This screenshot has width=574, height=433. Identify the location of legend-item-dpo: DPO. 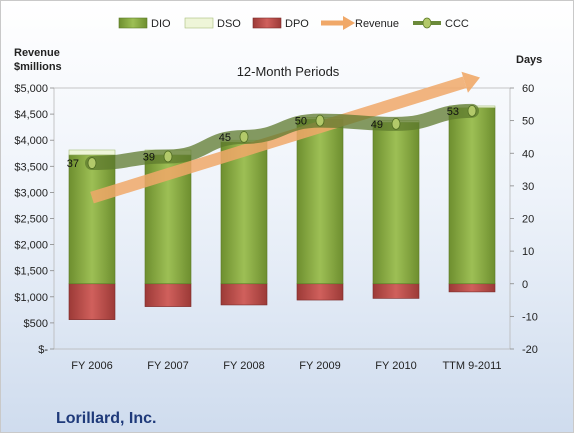
(280, 23).